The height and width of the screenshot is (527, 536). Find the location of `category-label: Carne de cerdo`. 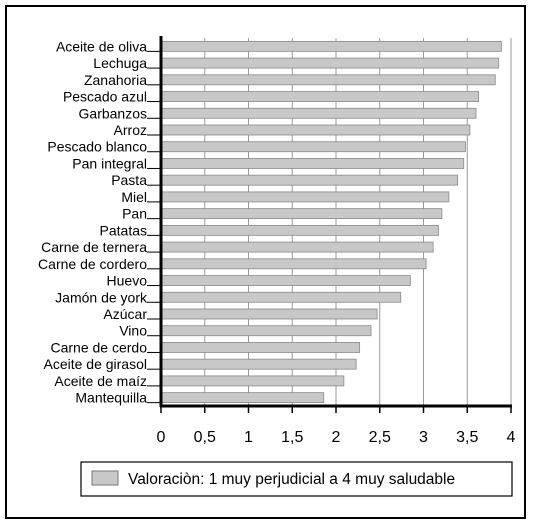

category-label: Carne de cerdo is located at coordinates (98, 347).